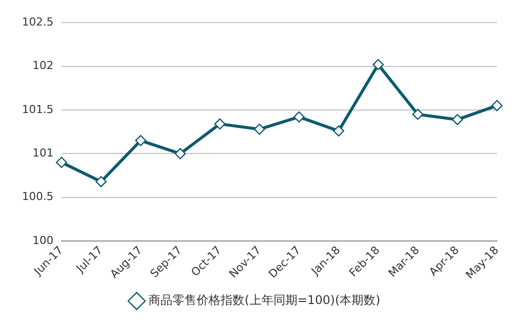  I want to click on y-tick-label: 102.5, so click(38, 21).